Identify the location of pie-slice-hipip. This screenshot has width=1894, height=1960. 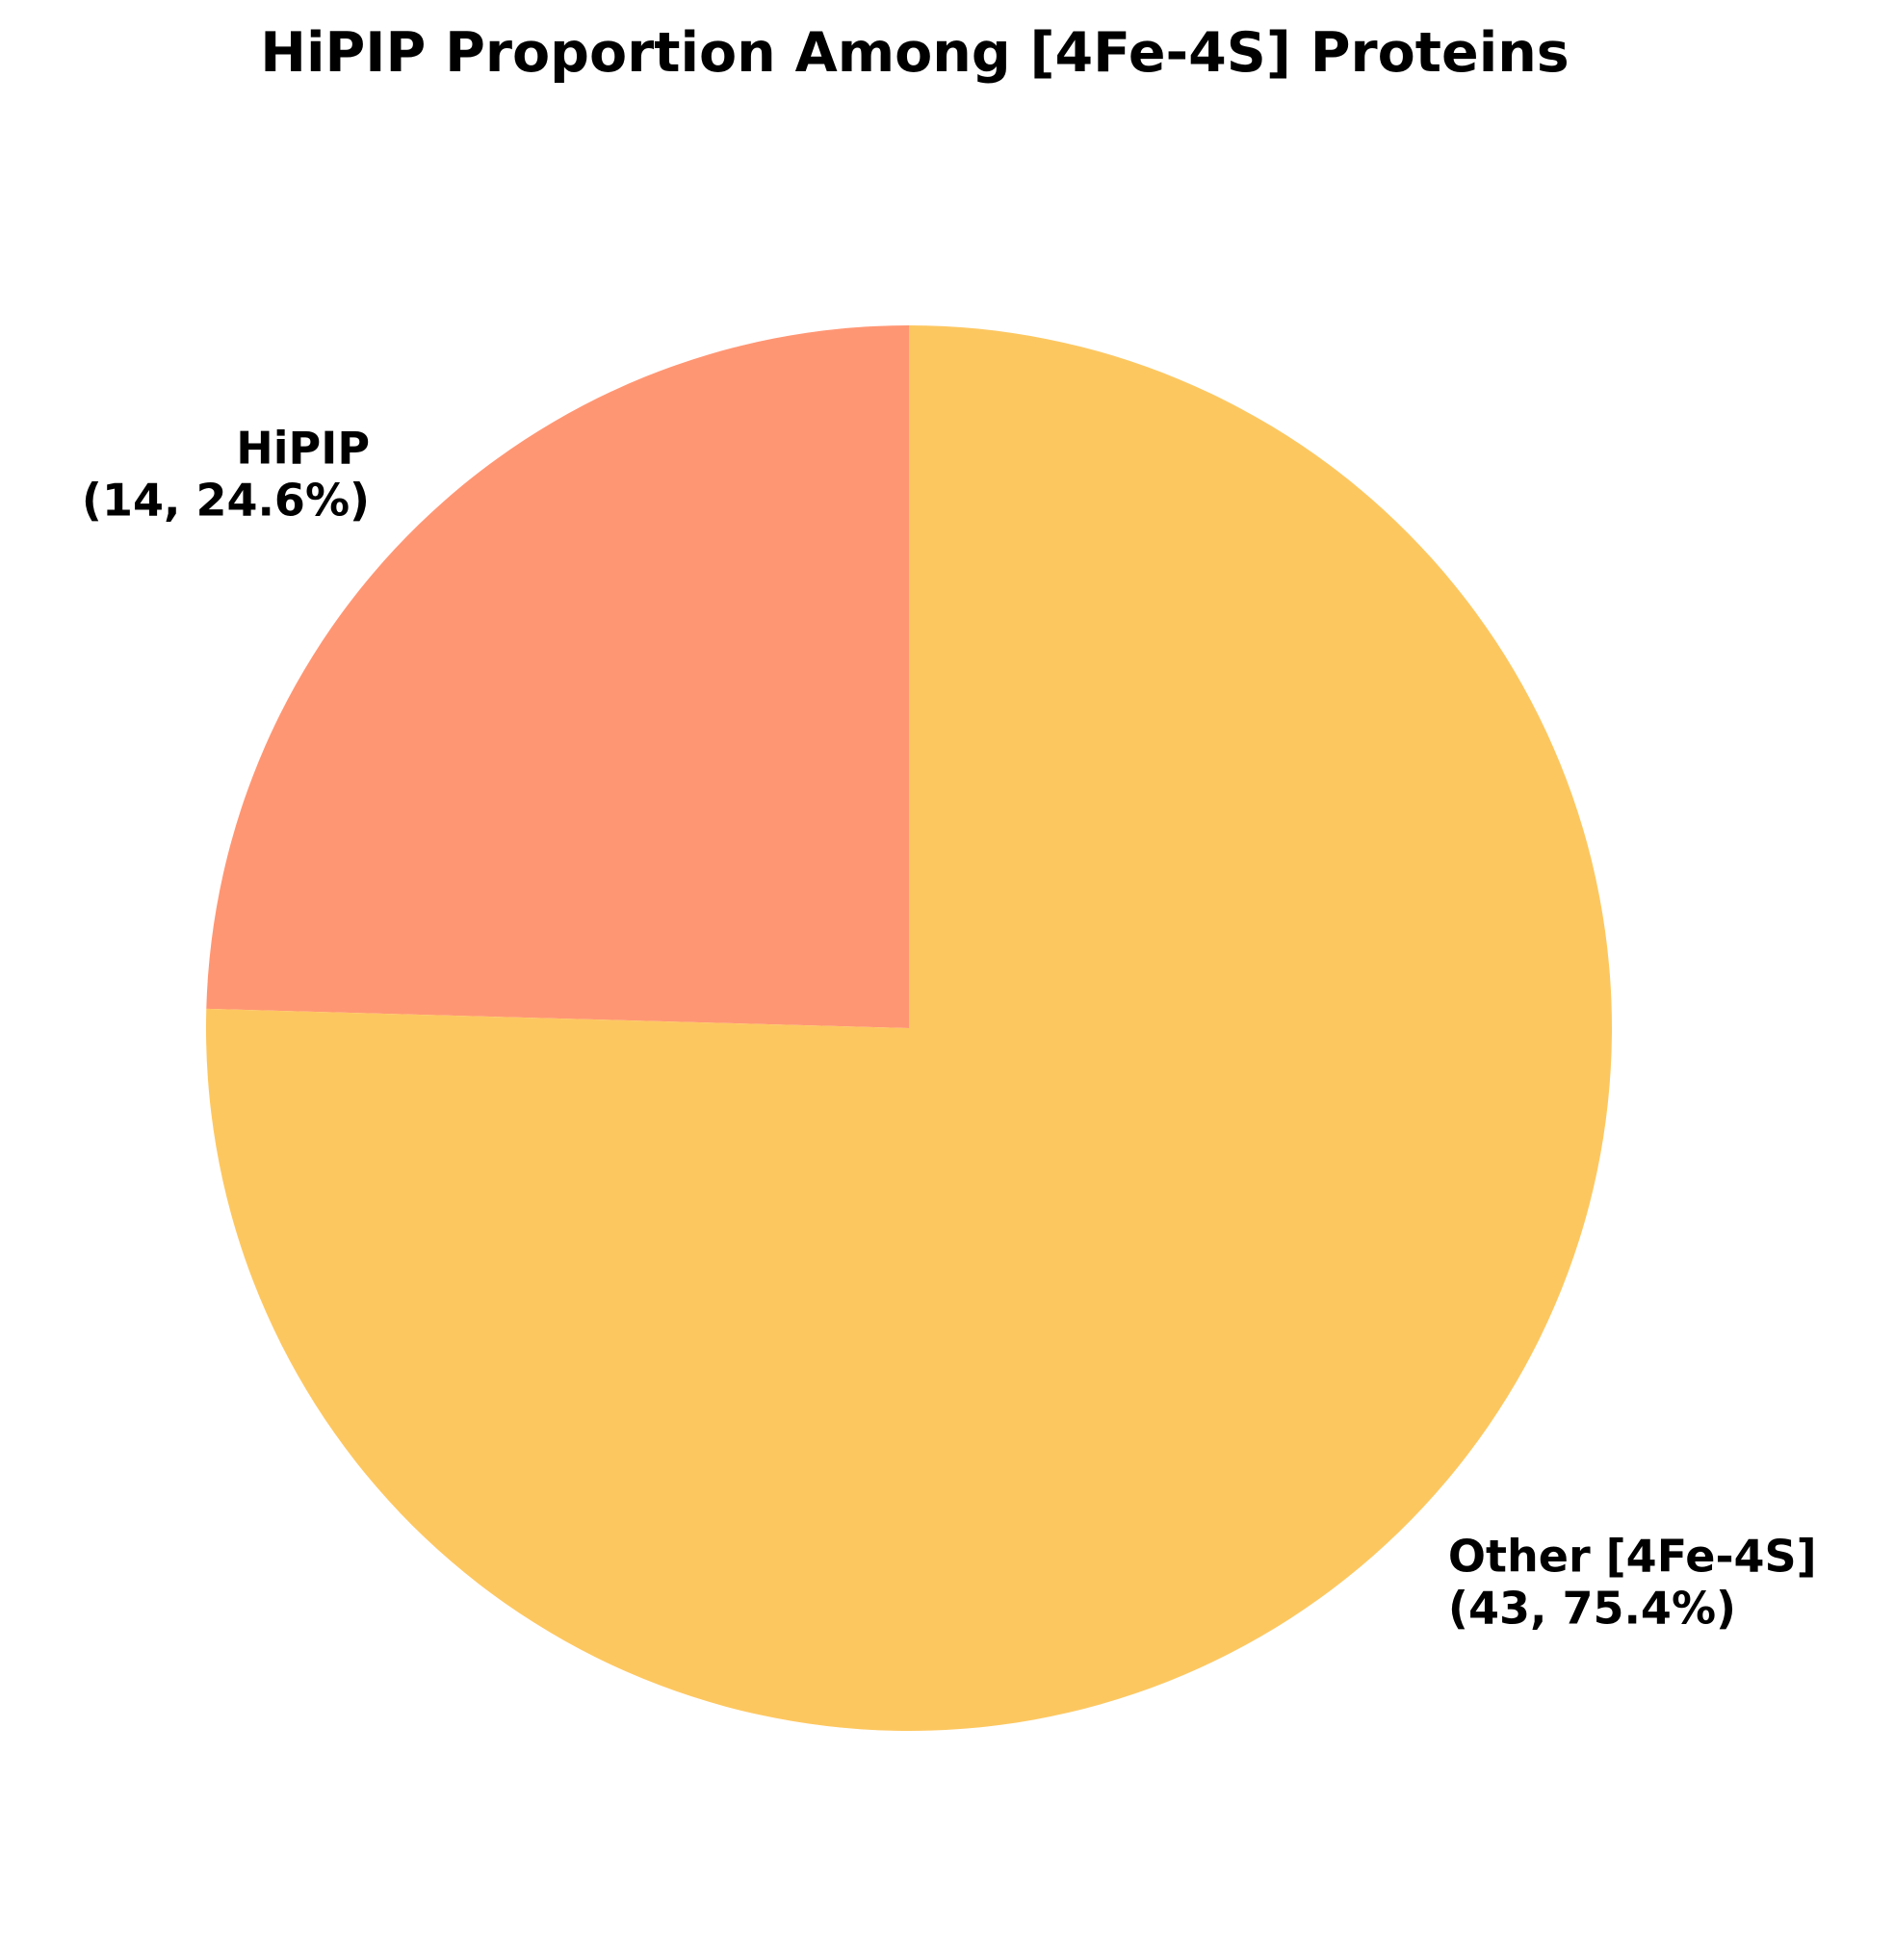
(558, 676).